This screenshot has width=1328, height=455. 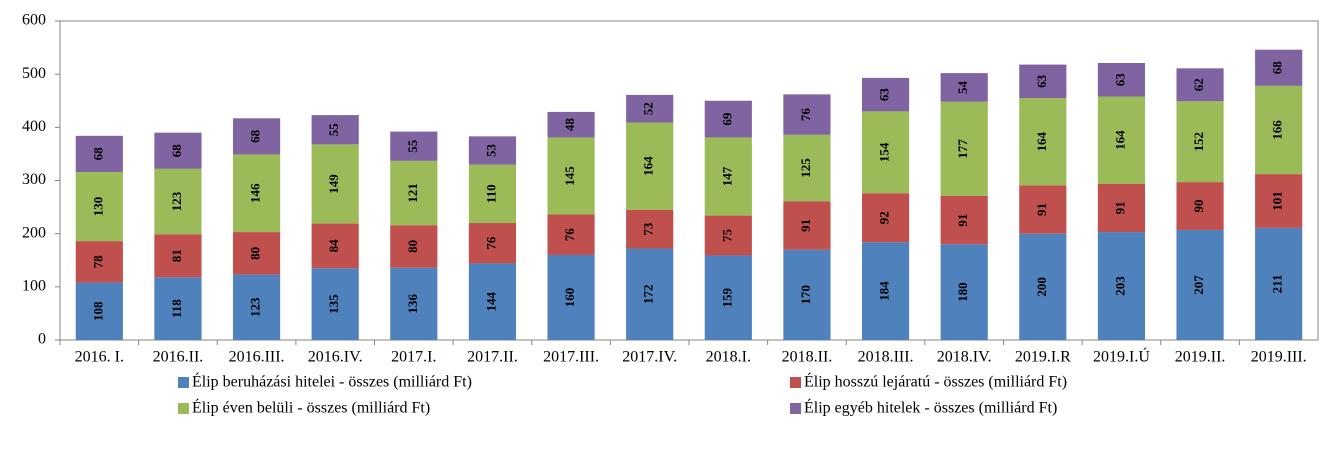 I want to click on data-label: 55, so click(x=412, y=146).